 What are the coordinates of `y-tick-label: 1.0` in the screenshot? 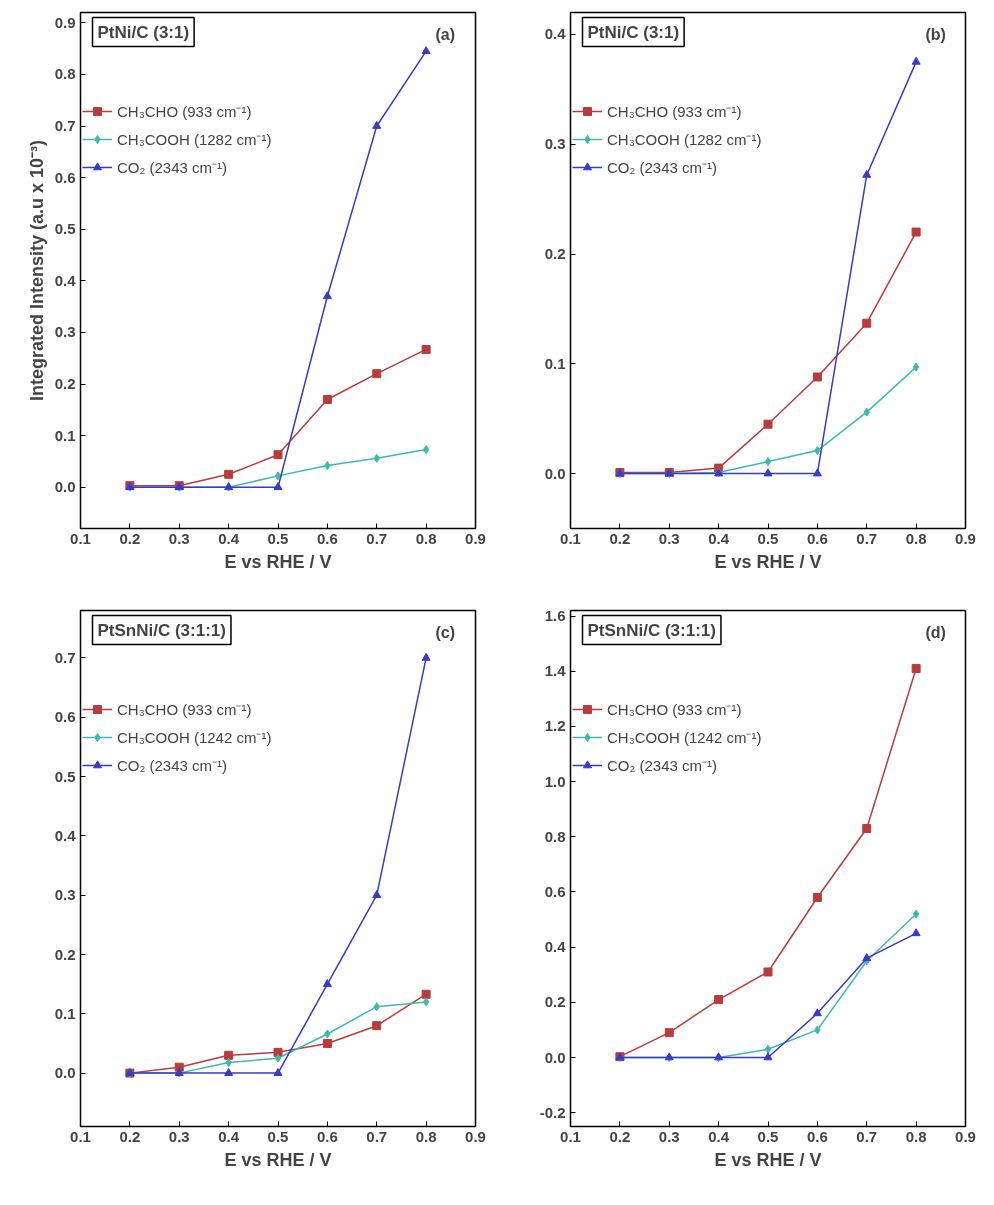 It's located at (555, 781).